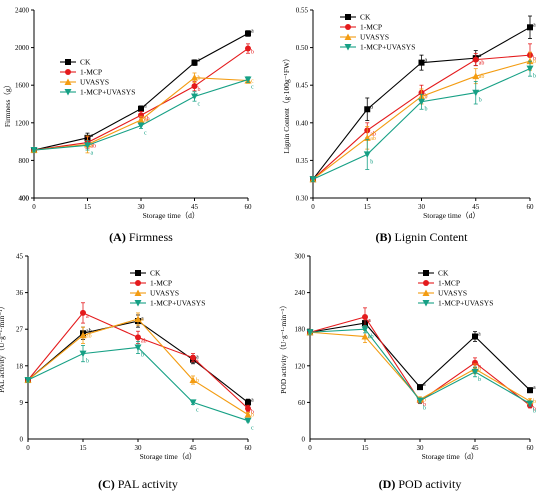 This screenshot has width=550, height=496. I want to click on panel-caption-text: POD activity, so click(428, 484).